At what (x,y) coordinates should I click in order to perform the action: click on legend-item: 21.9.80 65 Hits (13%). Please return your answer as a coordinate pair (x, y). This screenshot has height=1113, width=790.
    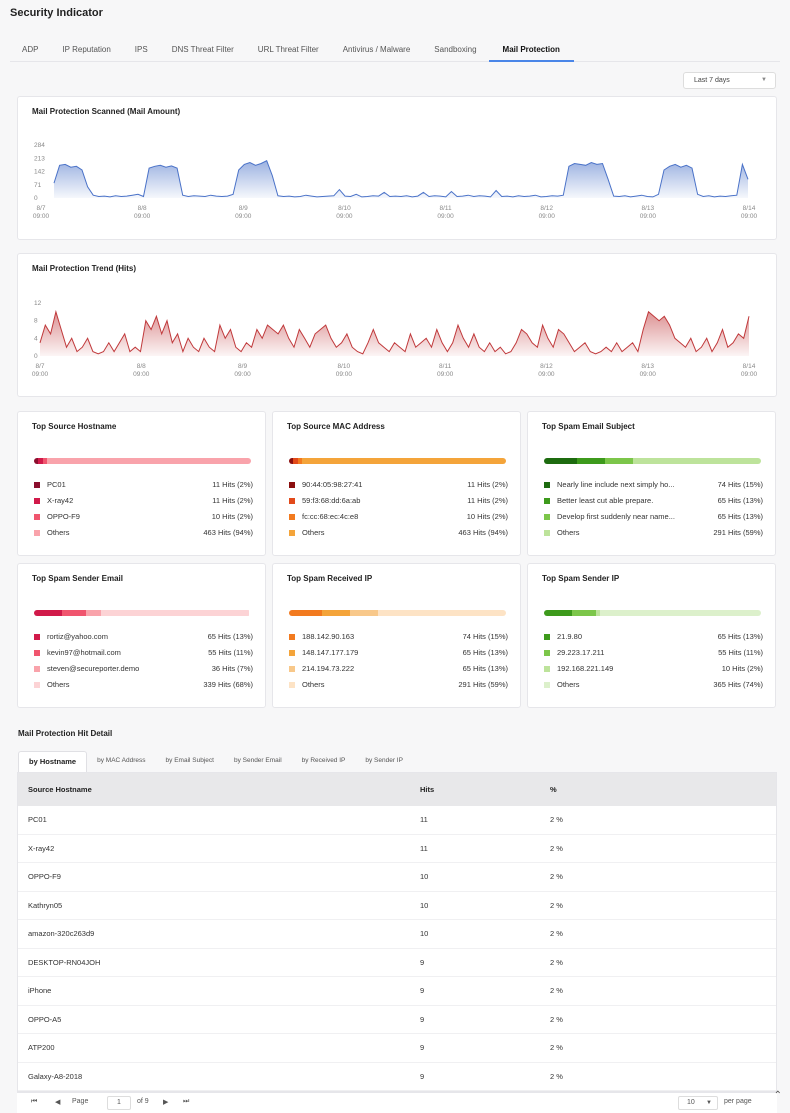
    Looking at the image, I should click on (653, 640).